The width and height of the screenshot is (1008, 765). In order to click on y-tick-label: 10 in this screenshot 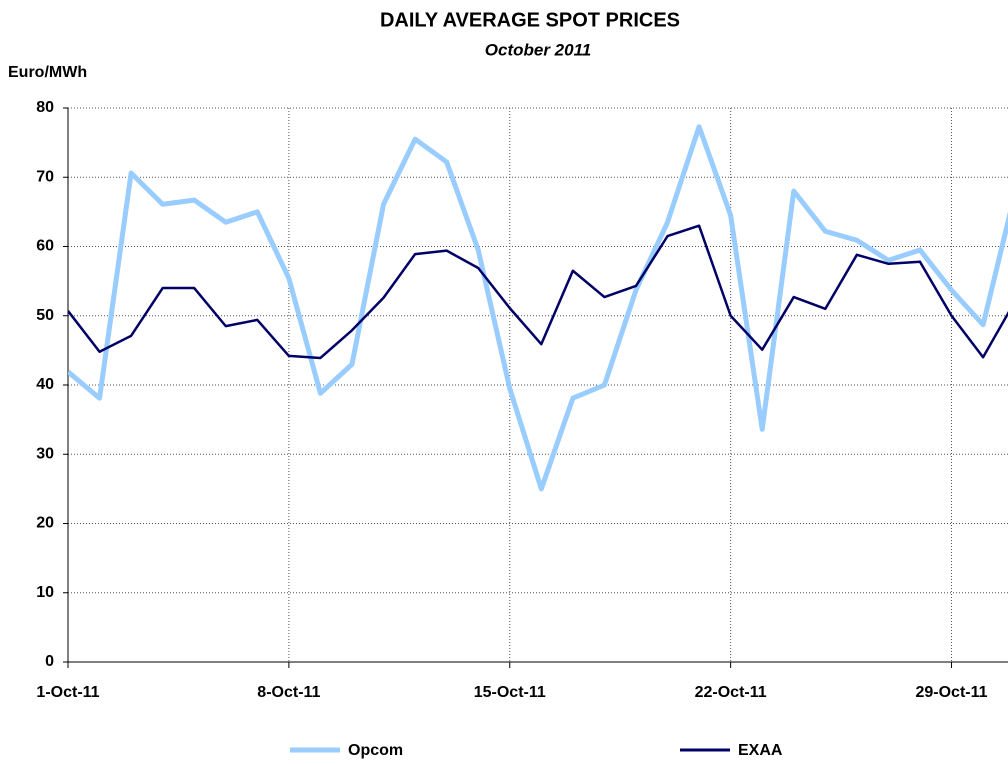, I will do `click(45, 592)`.